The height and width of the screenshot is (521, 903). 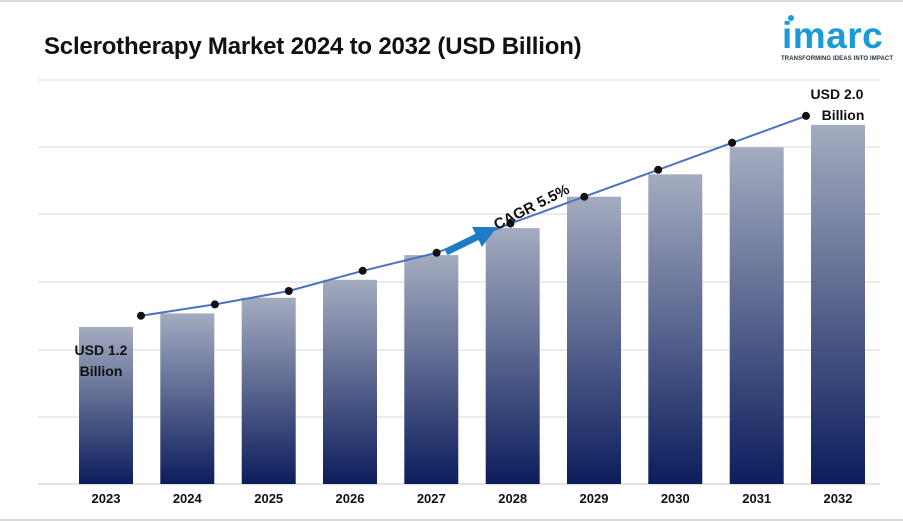 I want to click on bar-2032, so click(x=838, y=304).